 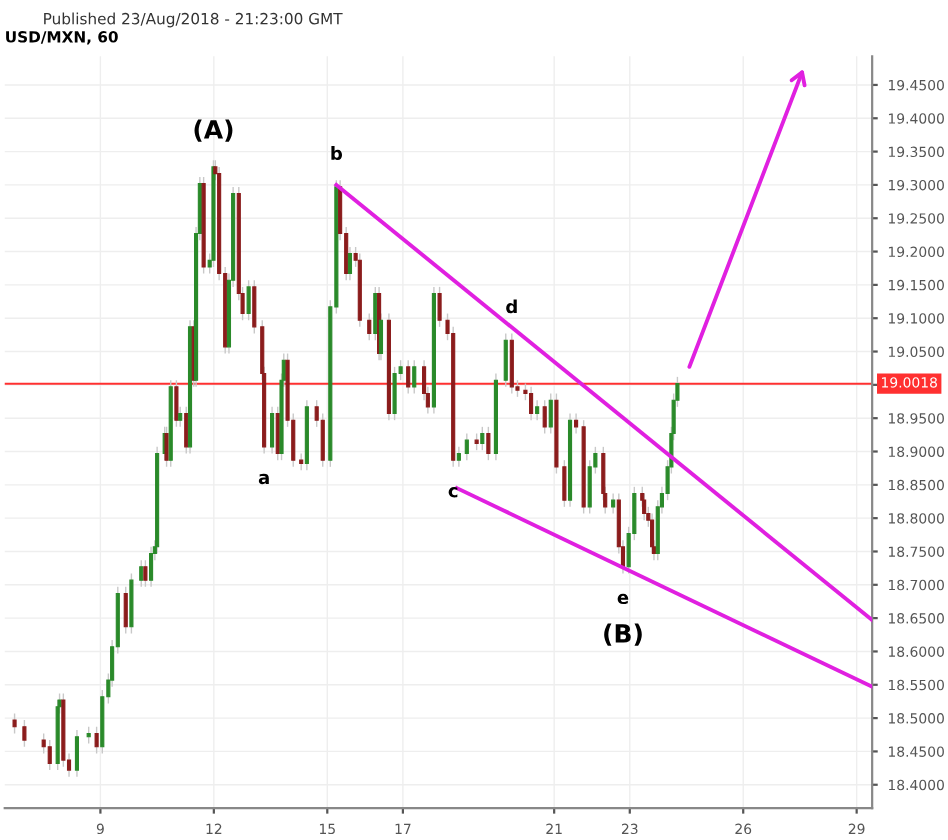 I want to click on annotation: (B), so click(x=623, y=634).